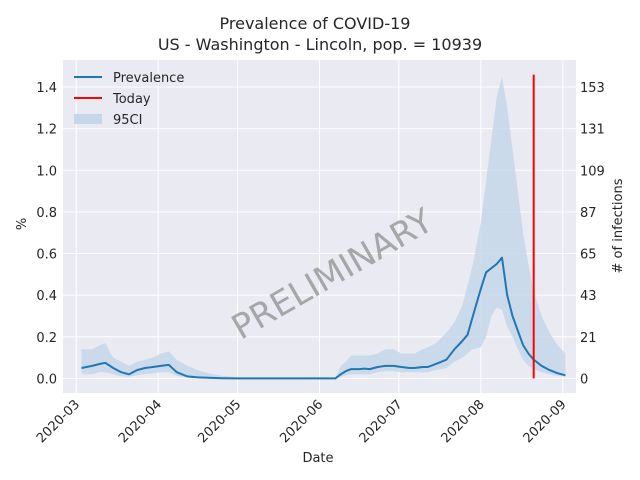 The height and width of the screenshot is (480, 640). Describe the element at coordinates (88, 119) in the screenshot. I see `legend-95ci-swatch` at that location.